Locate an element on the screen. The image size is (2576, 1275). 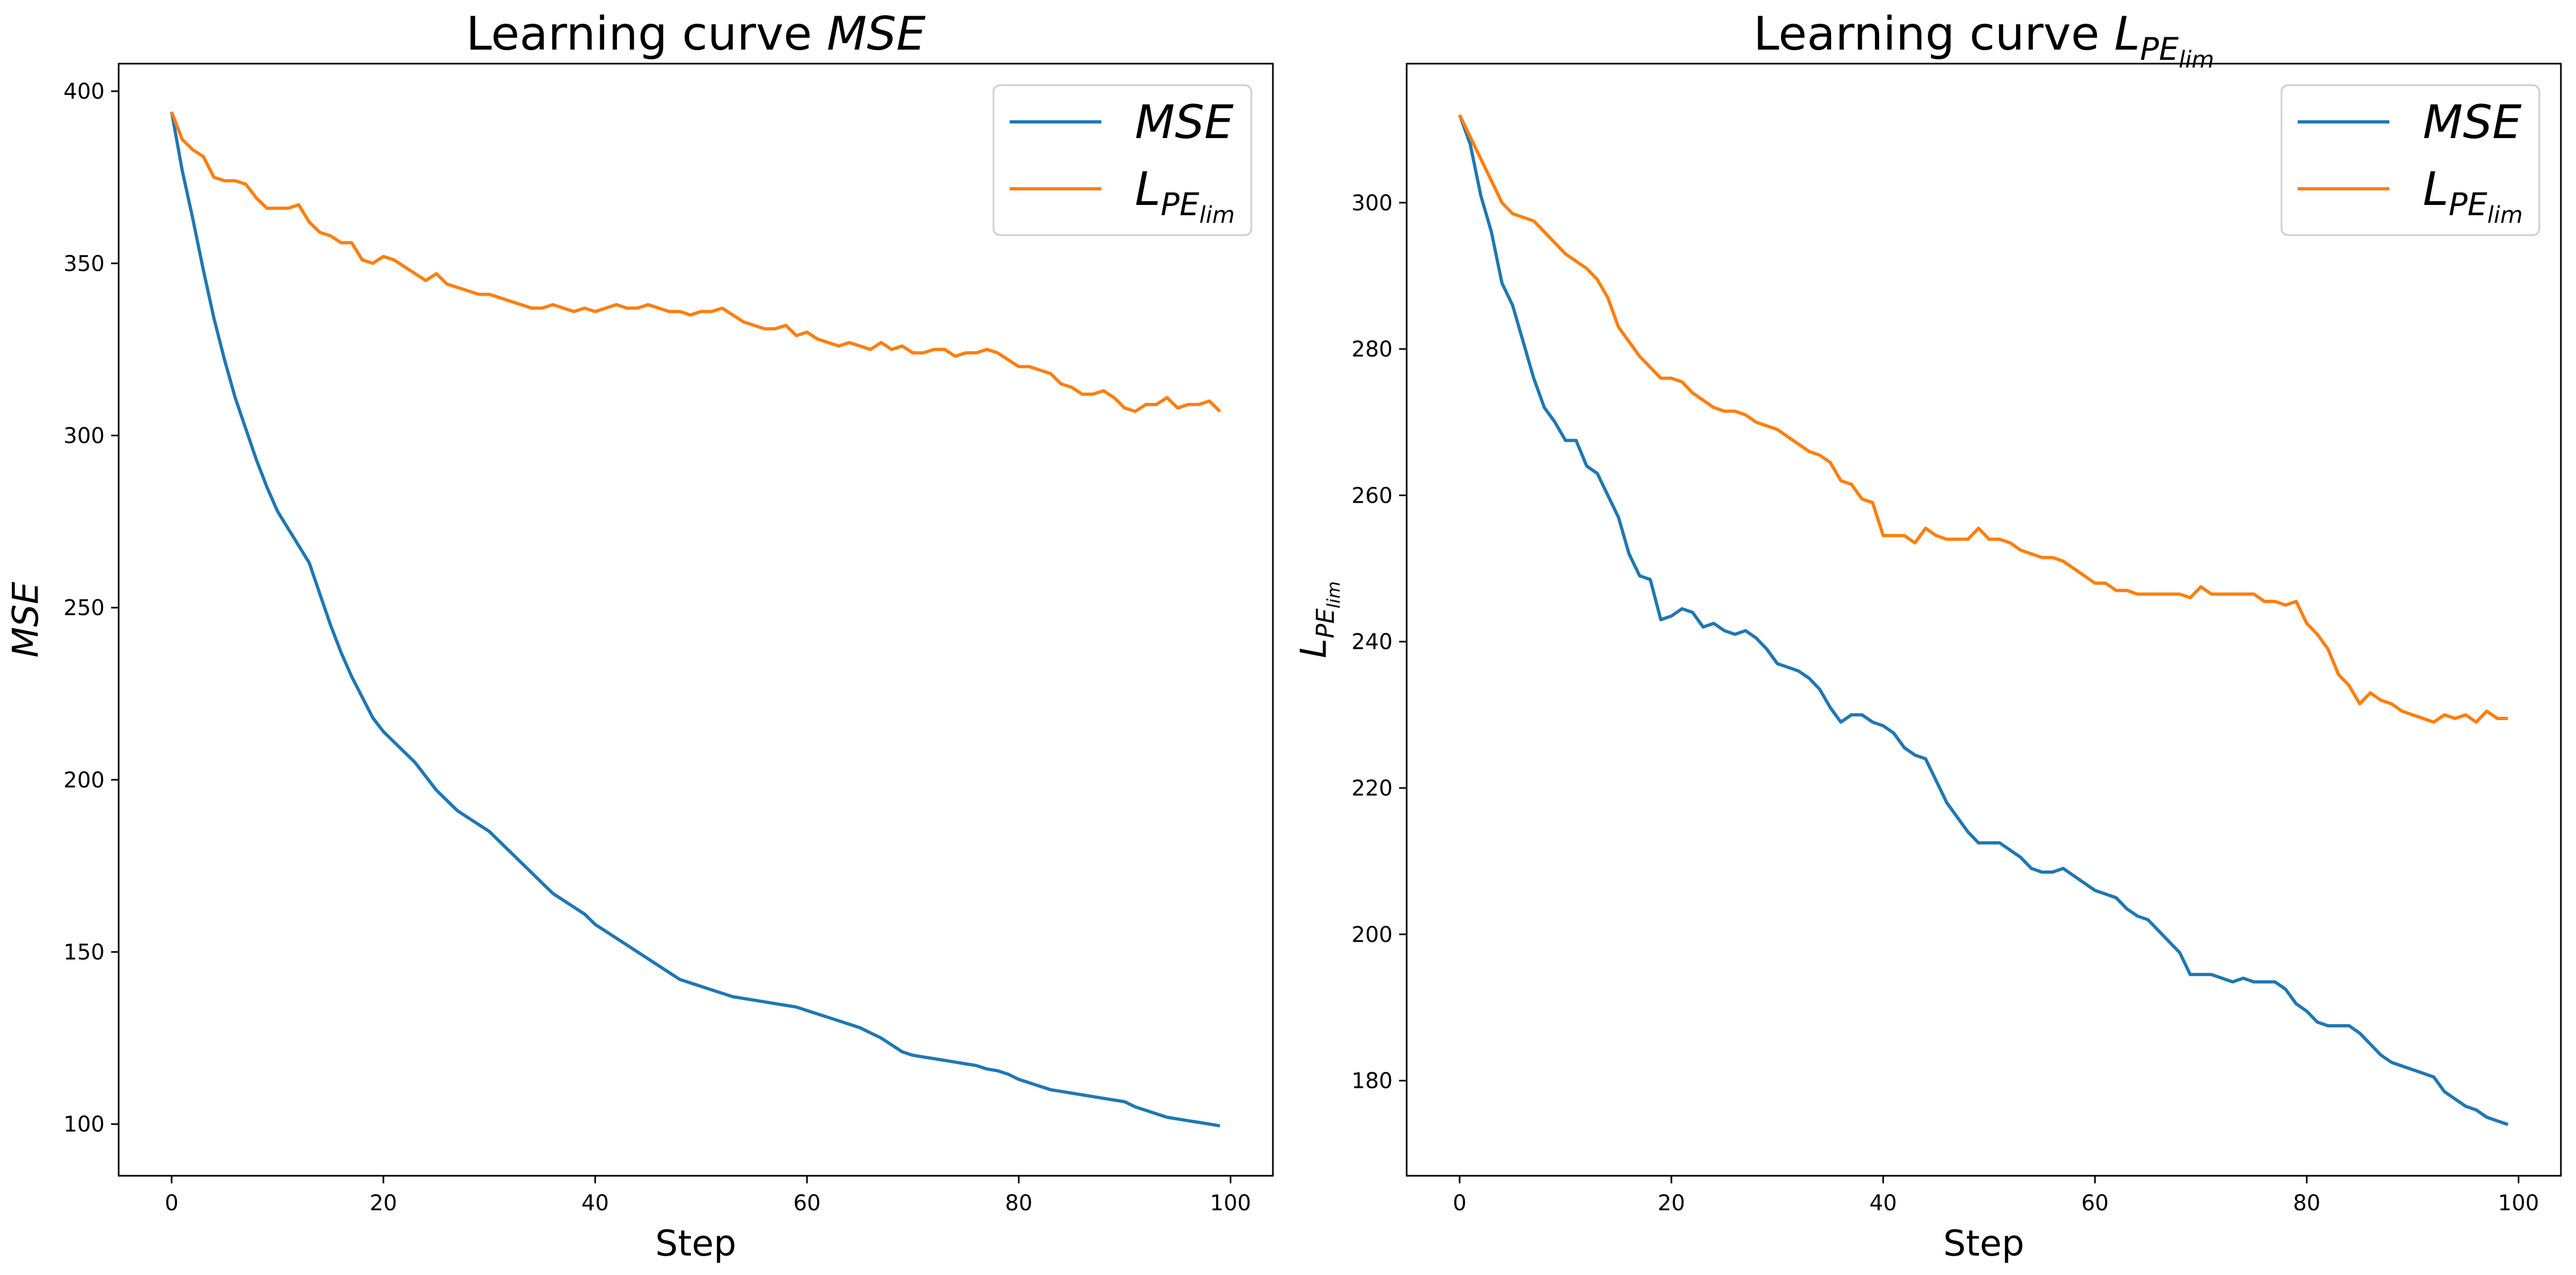
y-tick-label: 100 is located at coordinates (84, 1124).